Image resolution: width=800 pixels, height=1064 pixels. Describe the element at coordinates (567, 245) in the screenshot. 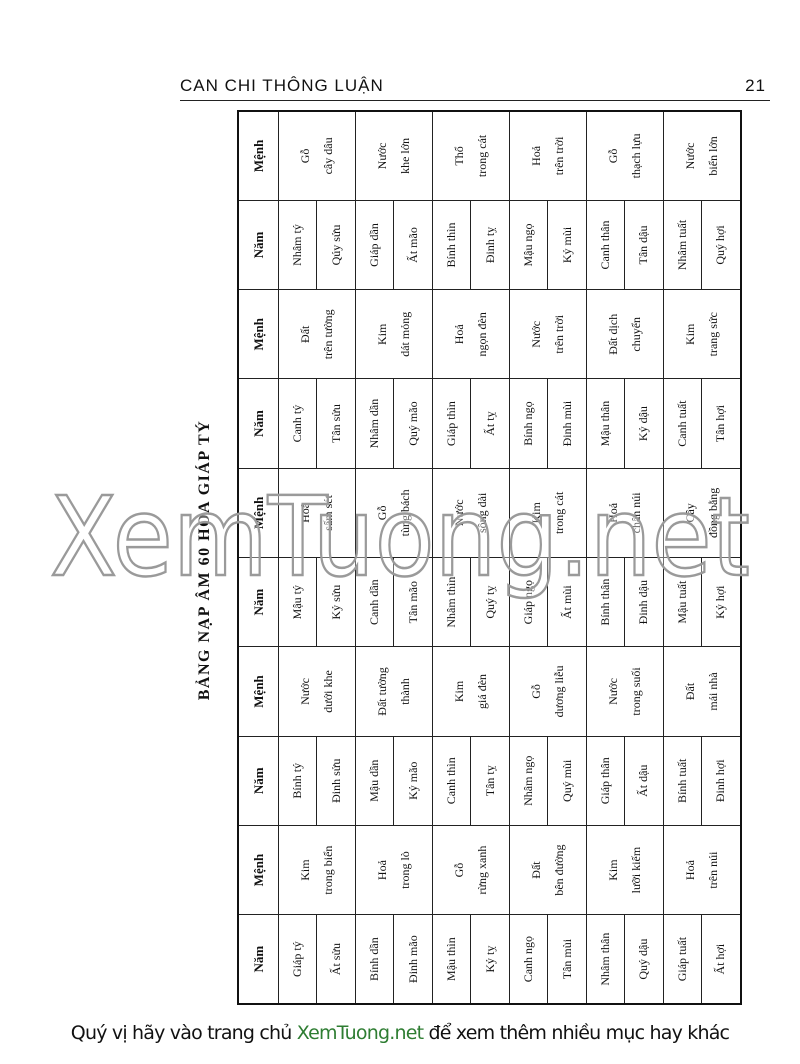

I see `year-cell: Kỷ mùi` at that location.